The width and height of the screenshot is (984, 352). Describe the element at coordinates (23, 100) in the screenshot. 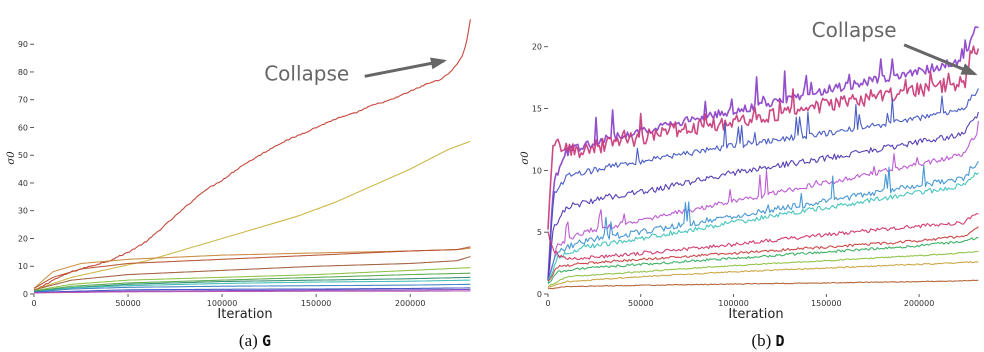

I see `y-tick-label: 70` at that location.